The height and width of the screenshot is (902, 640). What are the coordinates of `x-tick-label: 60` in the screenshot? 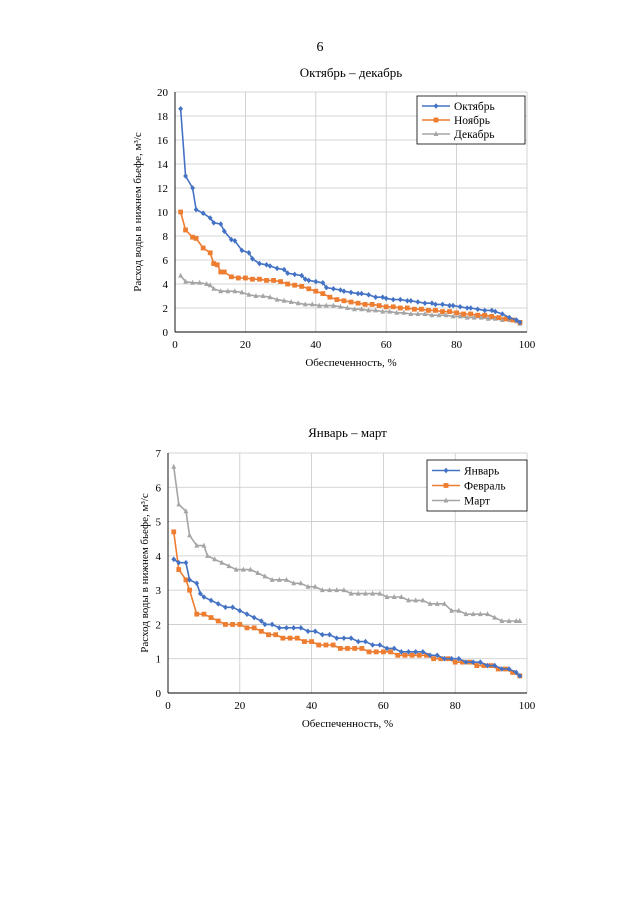 It's located at (384, 706).